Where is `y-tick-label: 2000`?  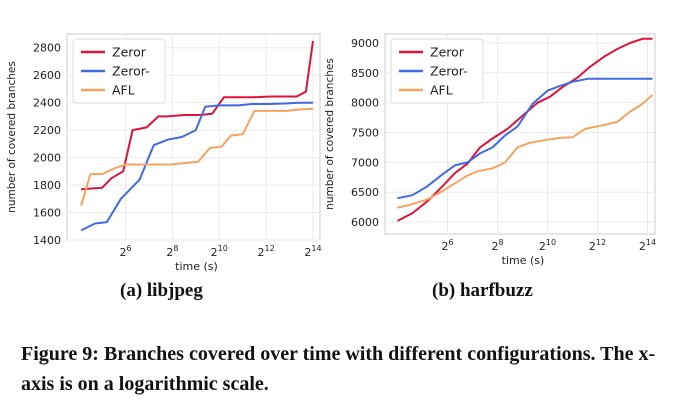
y-tick-label: 2000 is located at coordinates (47, 158).